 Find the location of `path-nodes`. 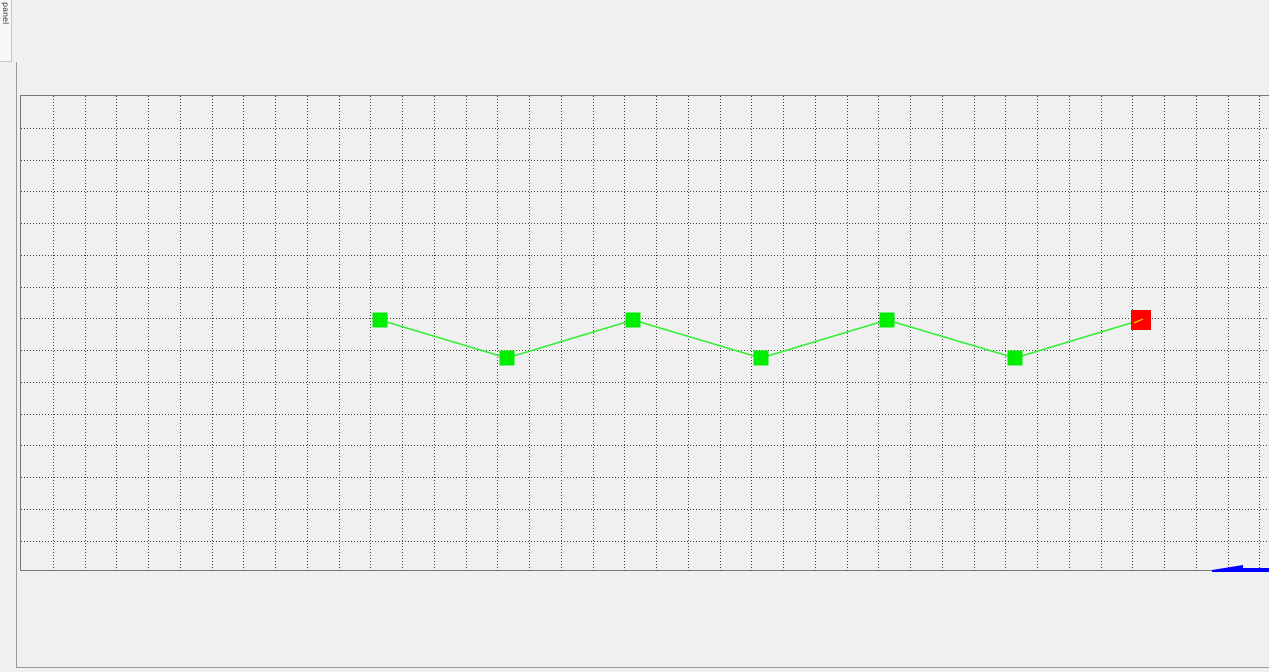

path-nodes is located at coordinates (761, 338).